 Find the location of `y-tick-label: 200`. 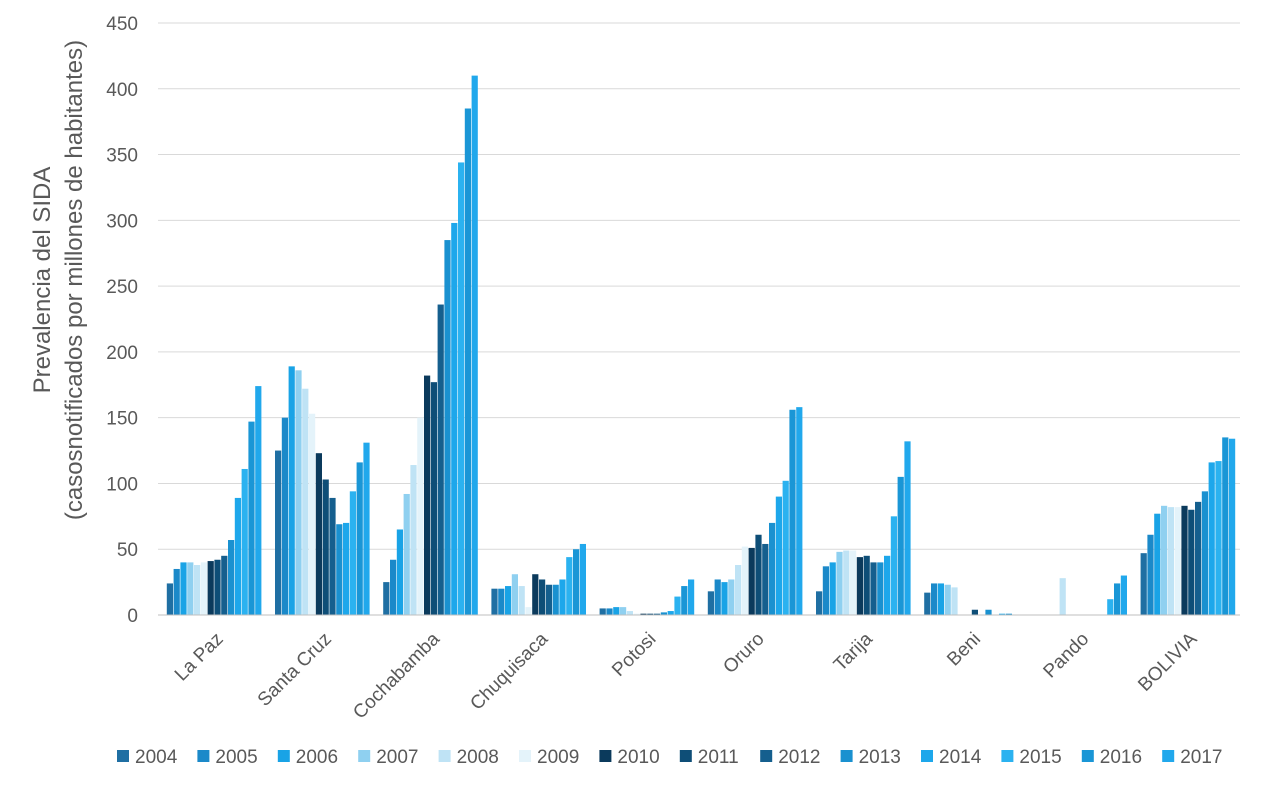

y-tick-label: 200 is located at coordinates (122, 353).